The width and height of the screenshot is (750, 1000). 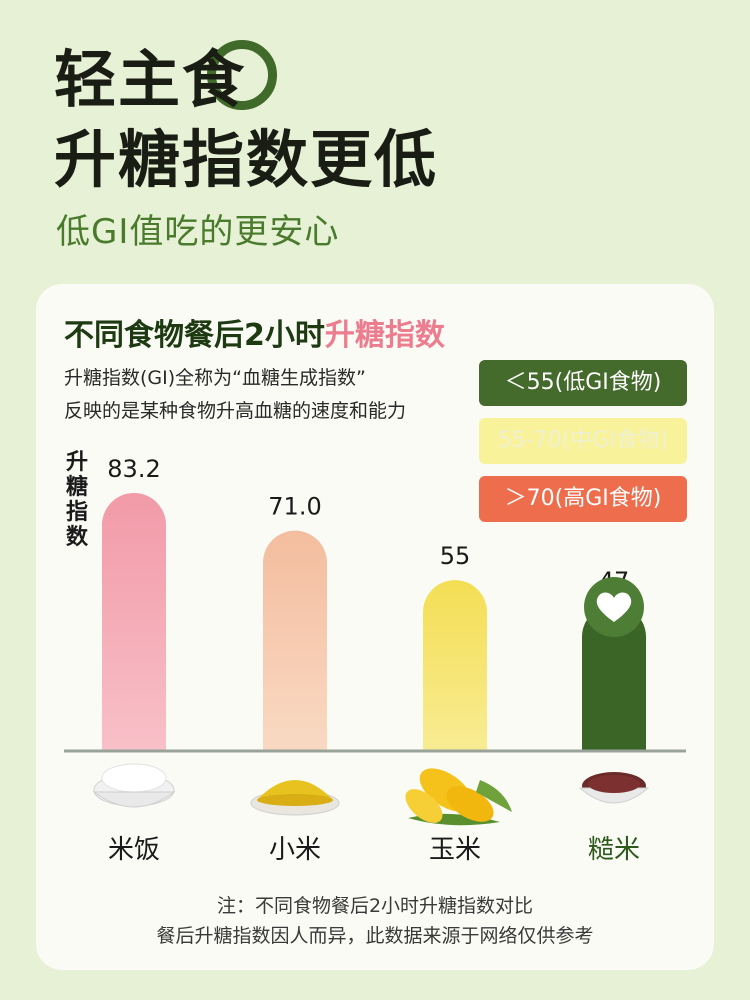 I want to click on brown-rice-bowl-icon, so click(x=614, y=788).